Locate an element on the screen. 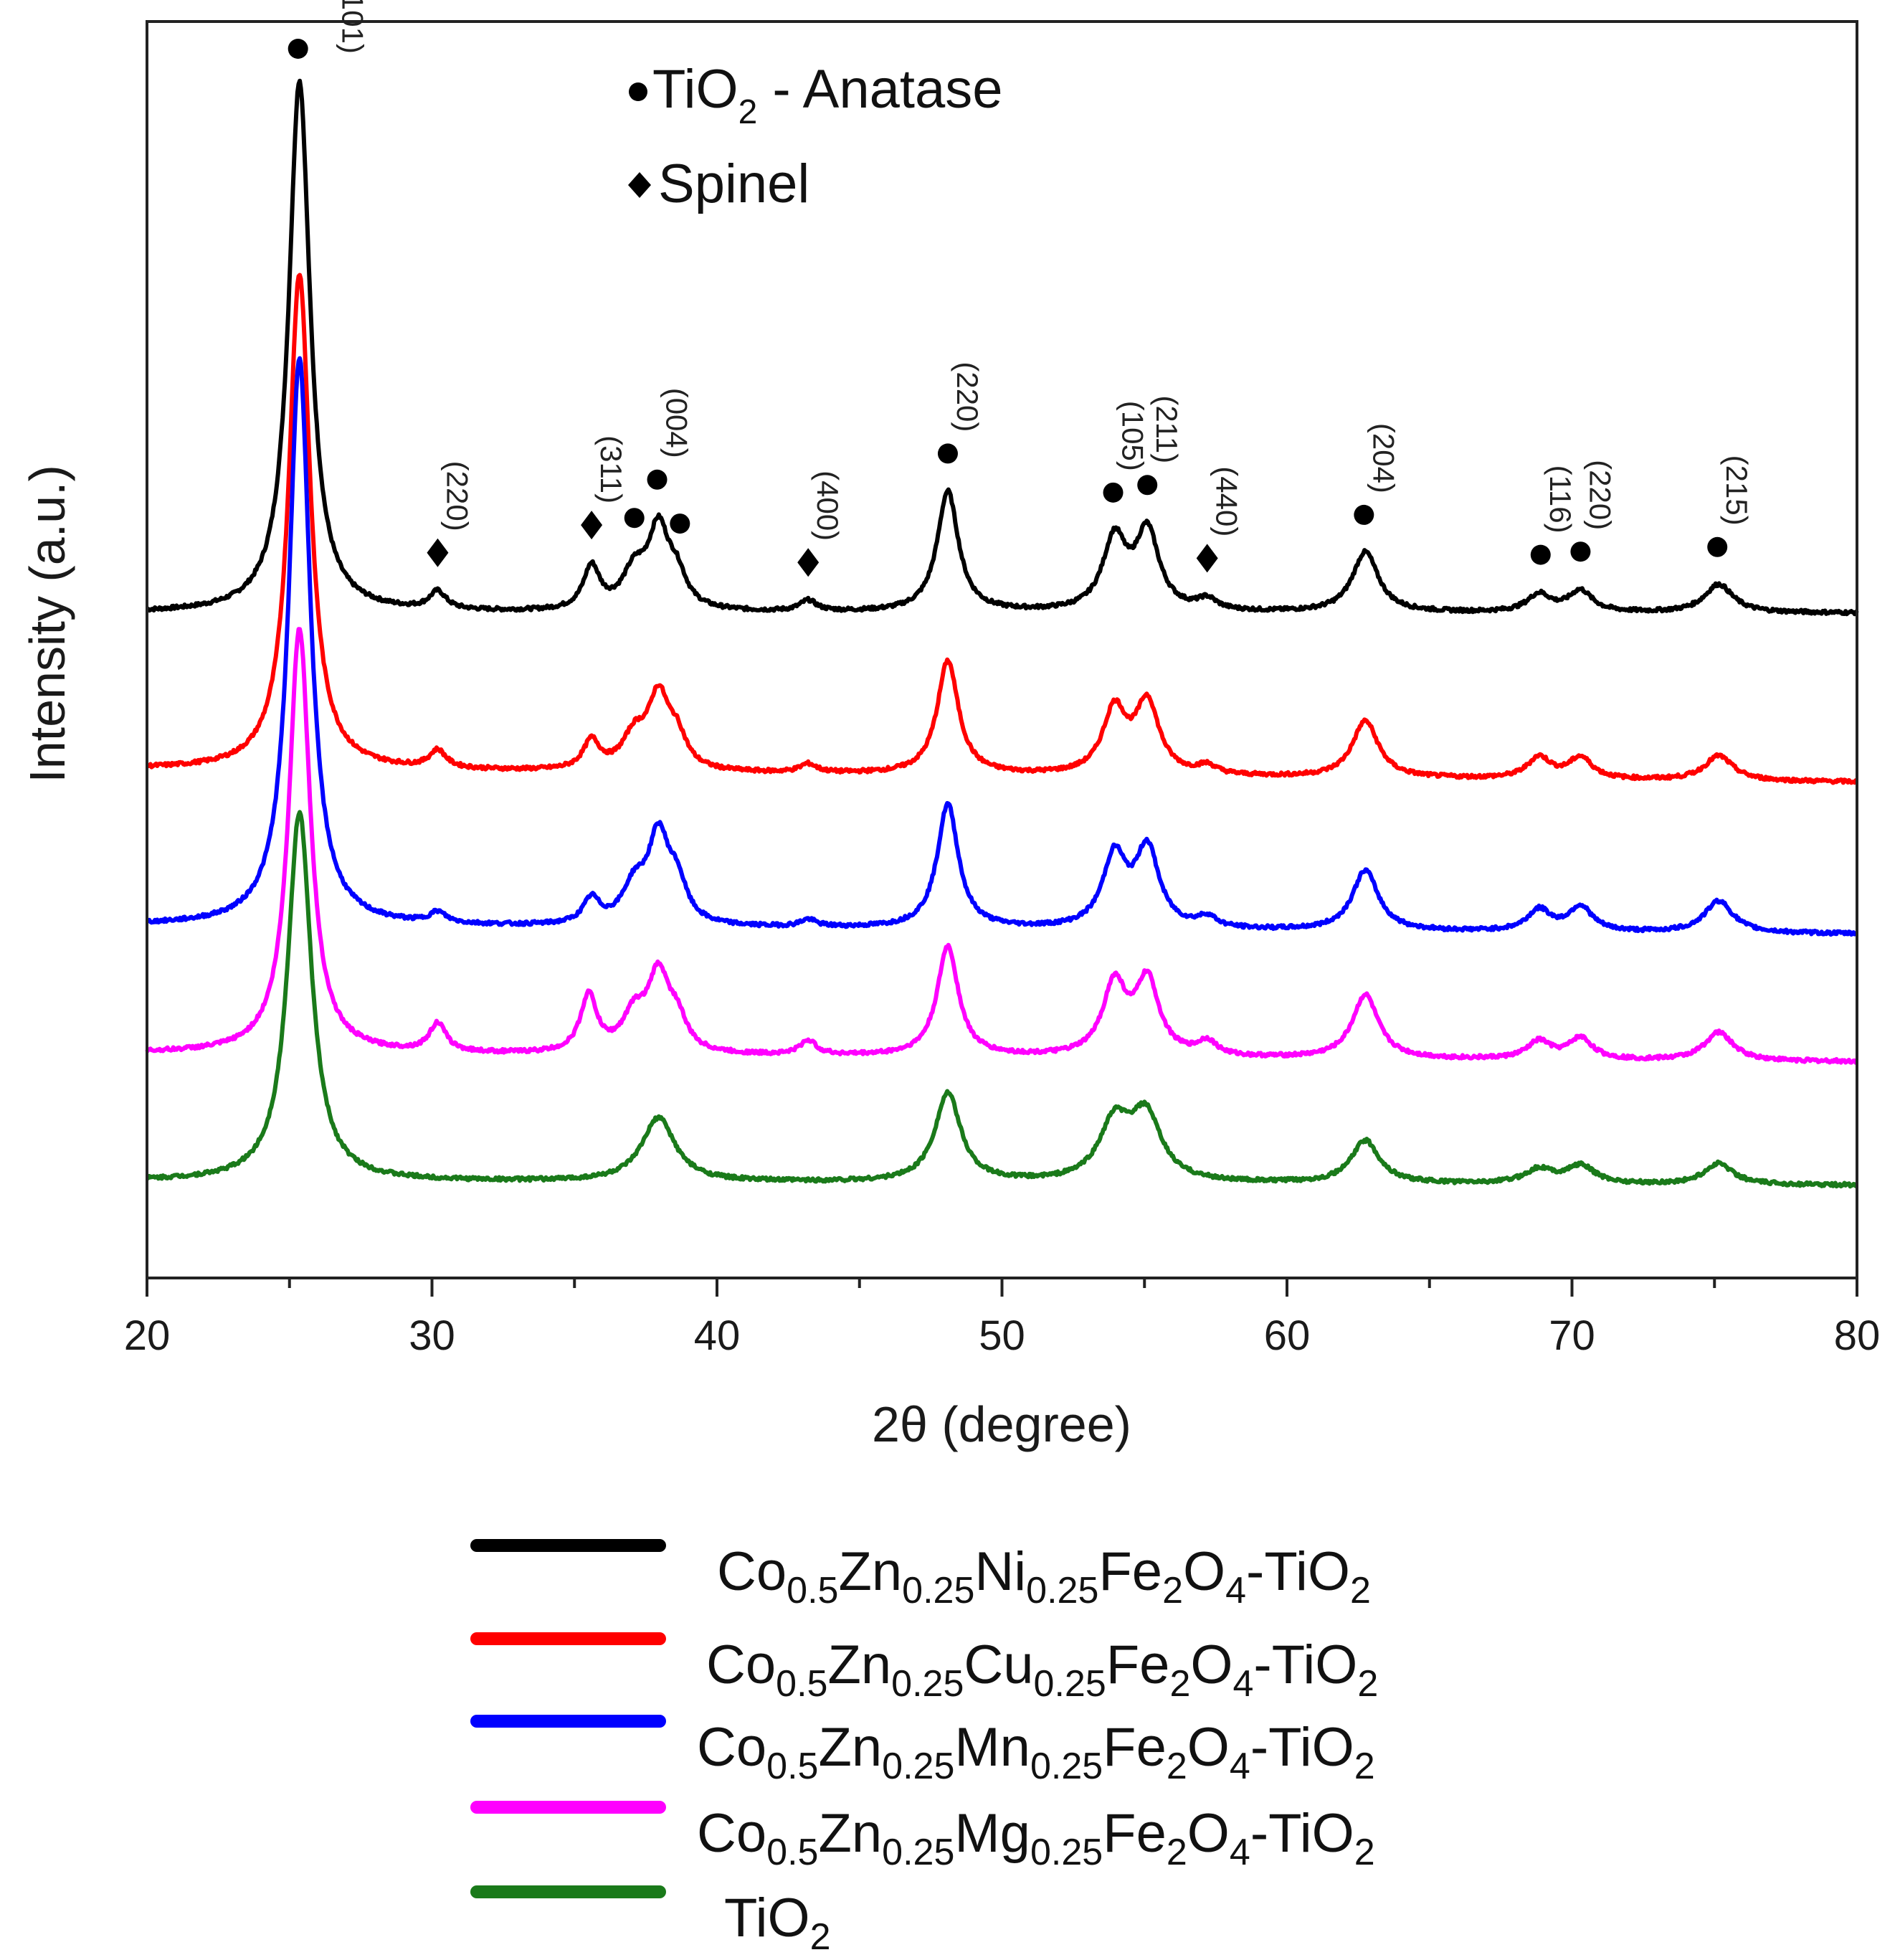 The image size is (1900, 1960). x-tick-label: 70 is located at coordinates (1572, 1335).